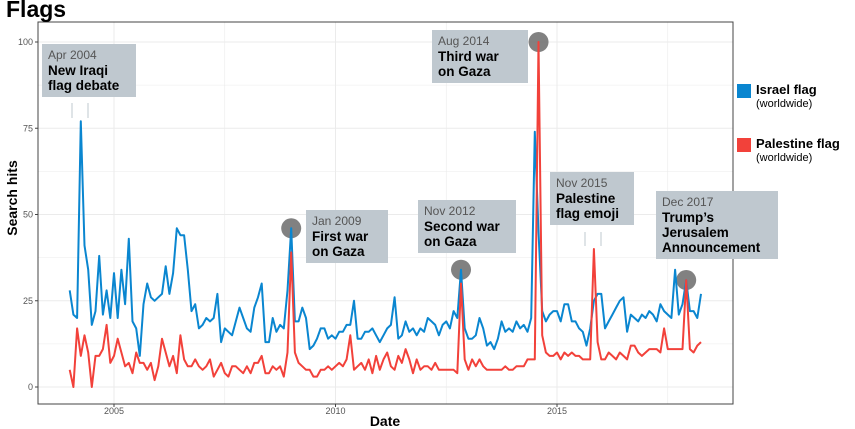  I want to click on y-tick-label: 25, so click(28, 301).